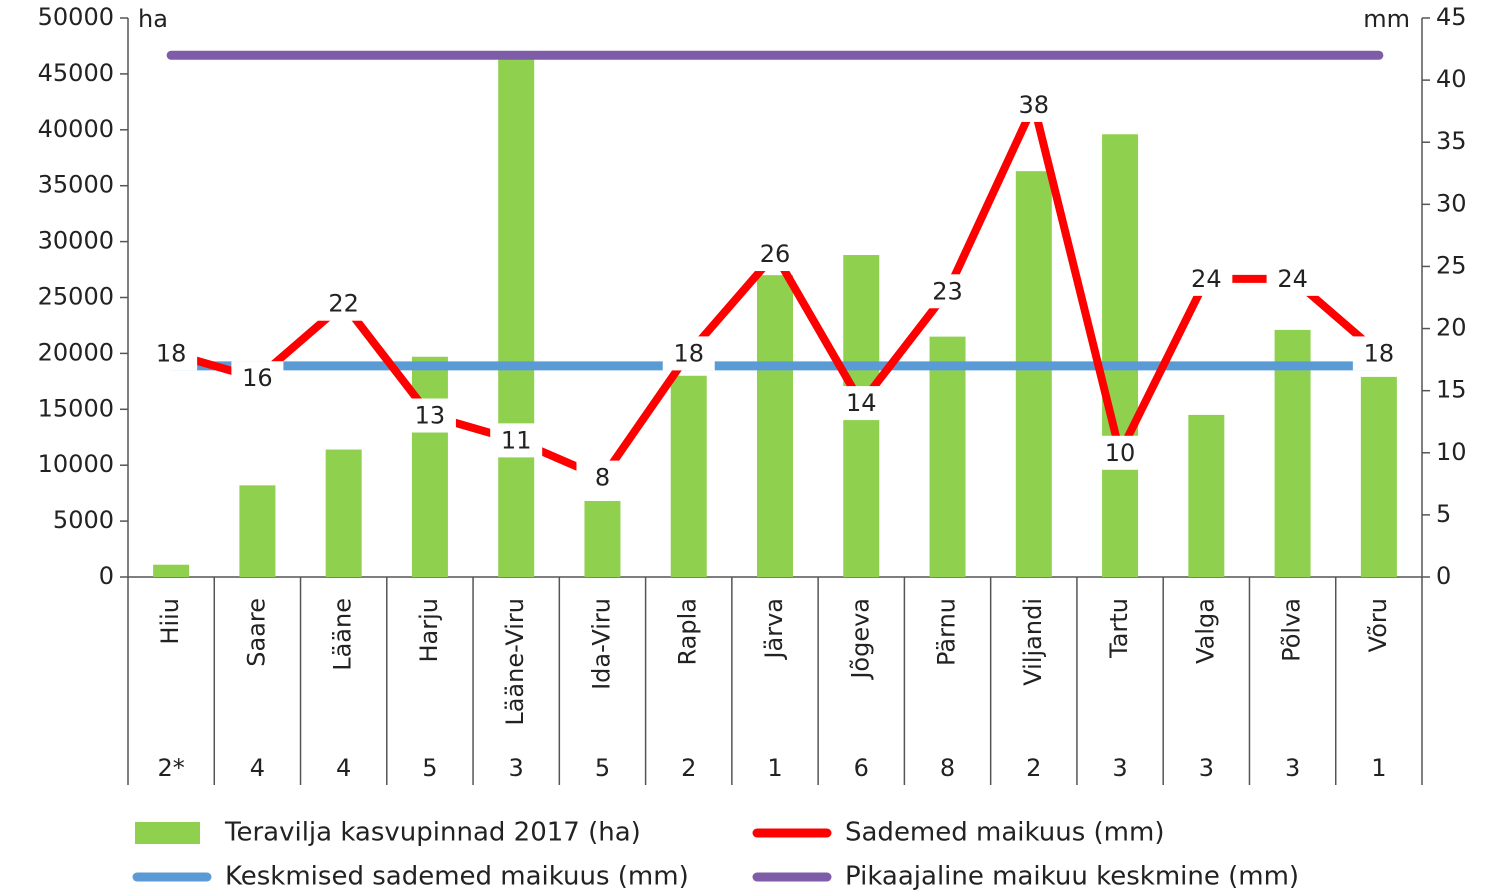  I want to click on data-label: 8, so click(602, 478).